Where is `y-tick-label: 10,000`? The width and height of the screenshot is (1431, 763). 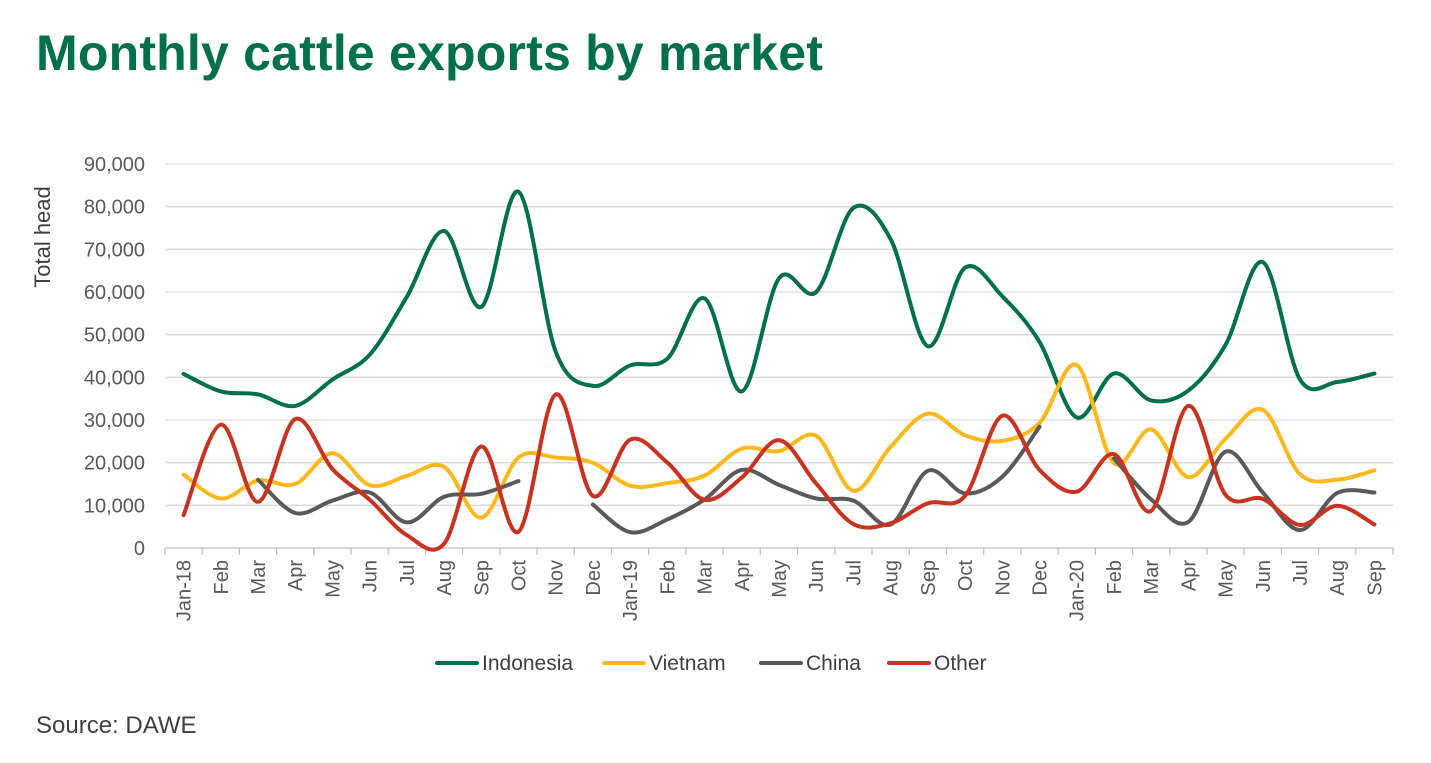 y-tick-label: 10,000 is located at coordinates (114, 506).